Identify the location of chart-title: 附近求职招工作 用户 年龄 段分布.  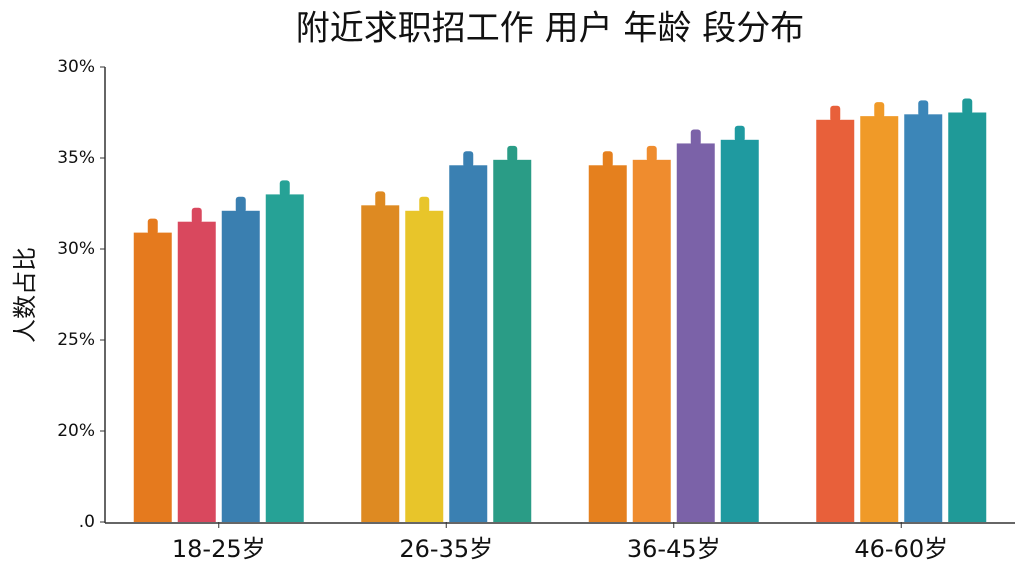
(550, 29).